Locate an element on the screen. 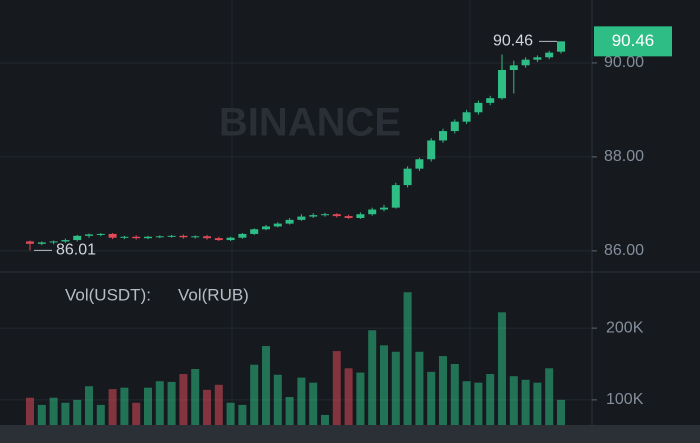 This screenshot has width=700, height=443. y-tick-label: 86.00 is located at coordinates (624, 250).